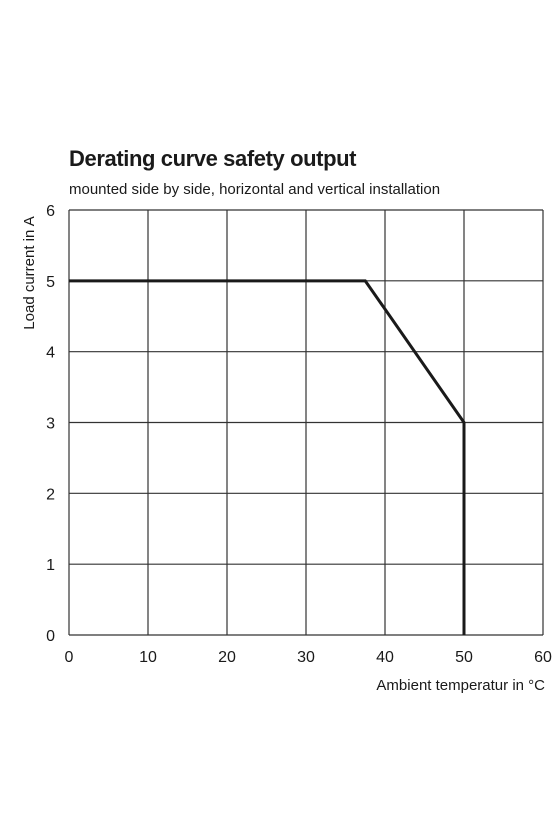 This screenshot has width=560, height=840. Describe the element at coordinates (50, 282) in the screenshot. I see `y-tick-label-5: 5` at that location.